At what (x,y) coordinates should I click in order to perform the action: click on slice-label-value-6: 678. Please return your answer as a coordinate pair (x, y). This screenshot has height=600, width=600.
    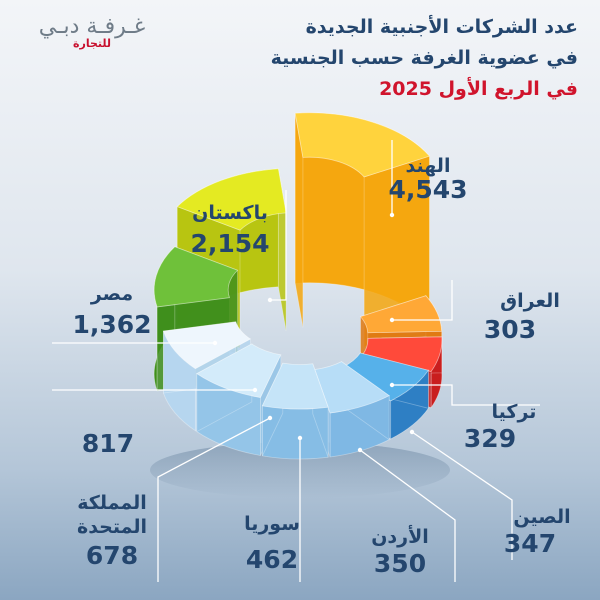
    Looking at the image, I should click on (112, 555).